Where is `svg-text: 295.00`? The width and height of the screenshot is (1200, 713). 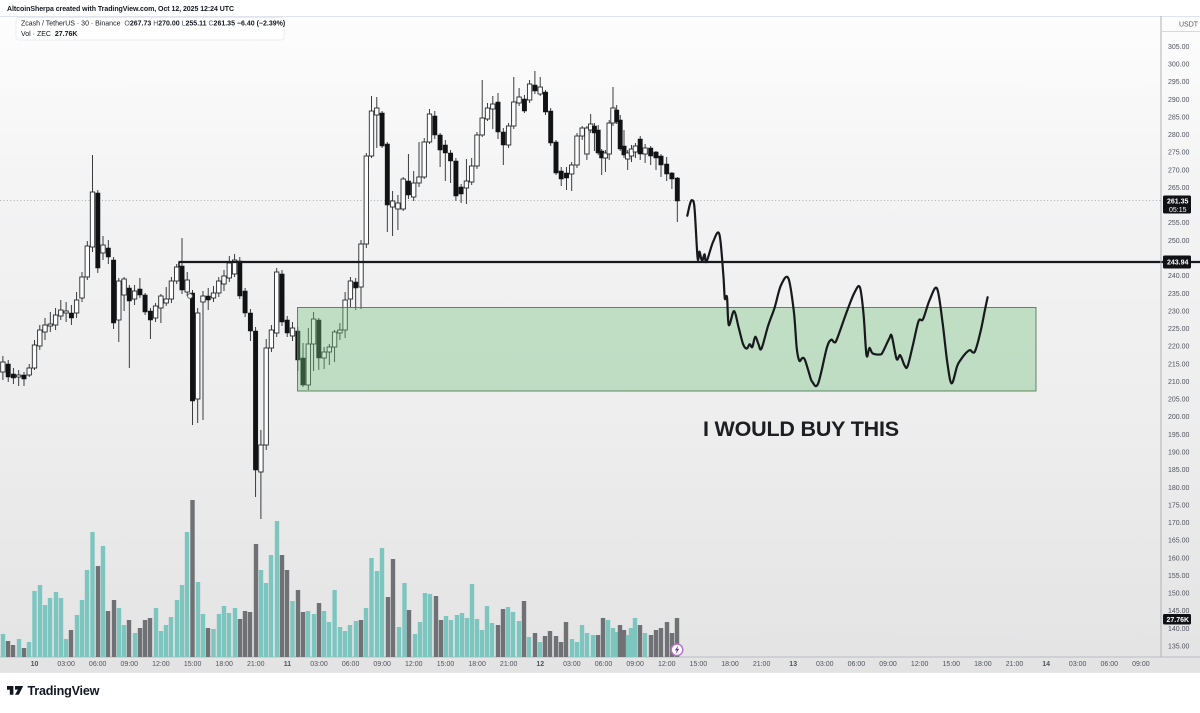 svg-text: 295.00 is located at coordinates (1179, 82).